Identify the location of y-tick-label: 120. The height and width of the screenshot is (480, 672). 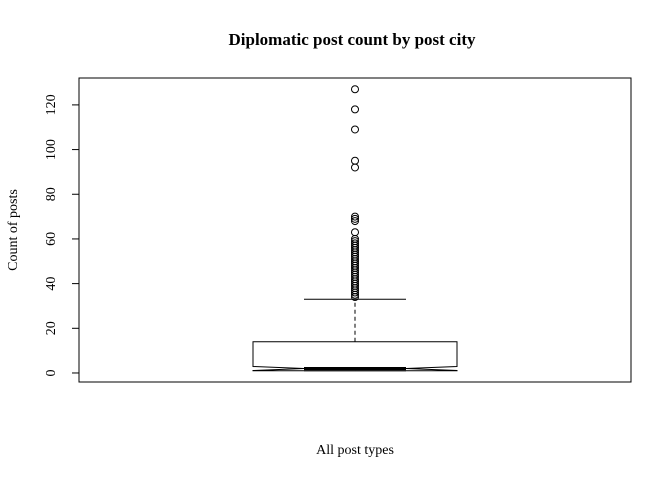
(51, 104).